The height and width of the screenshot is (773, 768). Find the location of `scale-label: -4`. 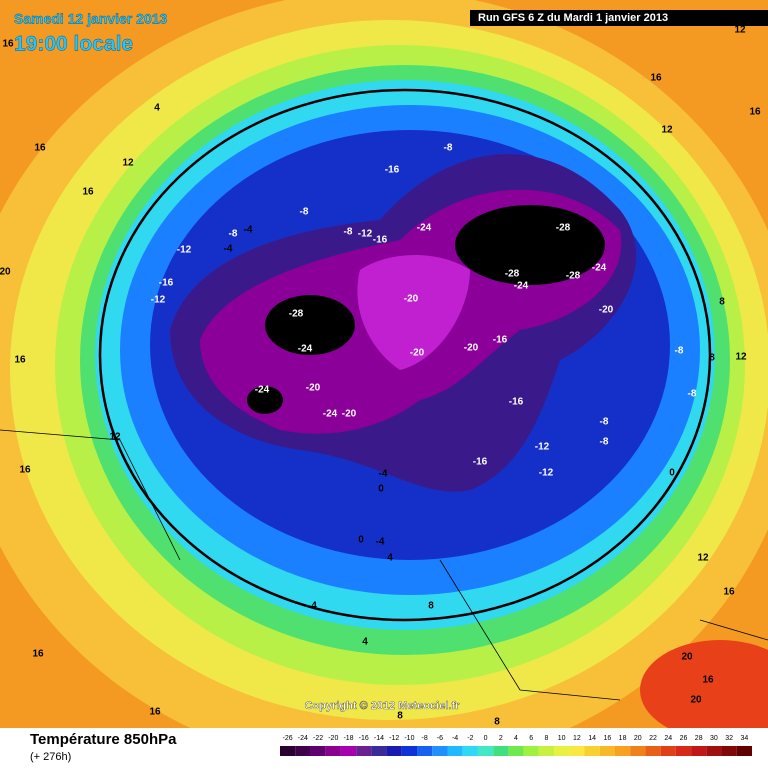

scale-label: -4 is located at coordinates (455, 738).